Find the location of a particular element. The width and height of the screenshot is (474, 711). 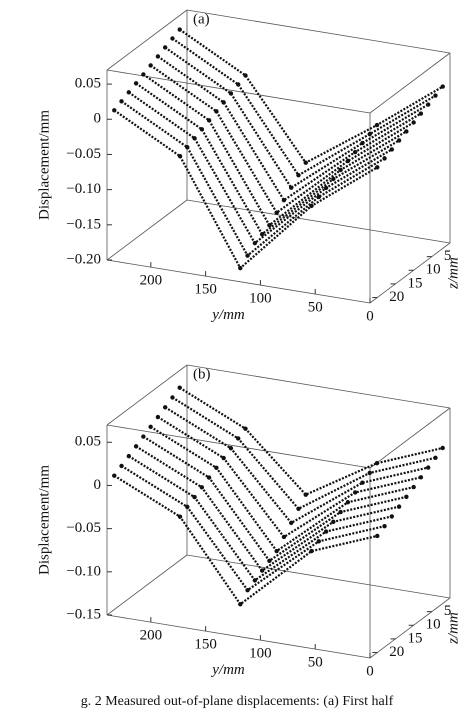

panel-label: (a) is located at coordinates (201, 19).